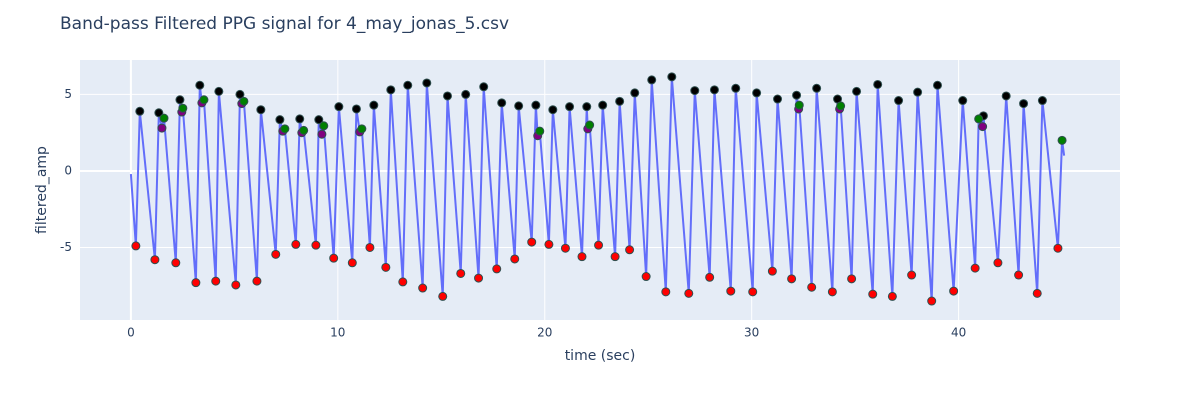 This screenshot has width=1200, height=400. What do you see at coordinates (337, 333) in the screenshot?
I see `x-tick-label: 10` at bounding box center [337, 333].